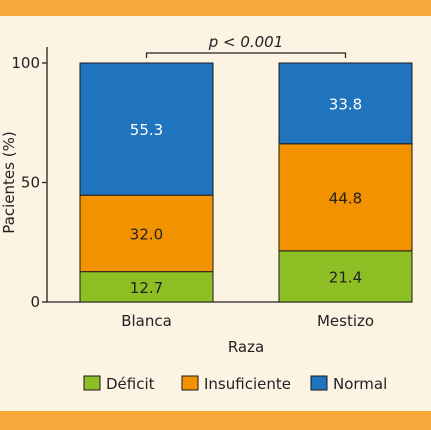 This screenshot has width=431, height=430. Describe the element at coordinates (9, 182) in the screenshot. I see `y-axis-label: Pacientes (%)` at that location.